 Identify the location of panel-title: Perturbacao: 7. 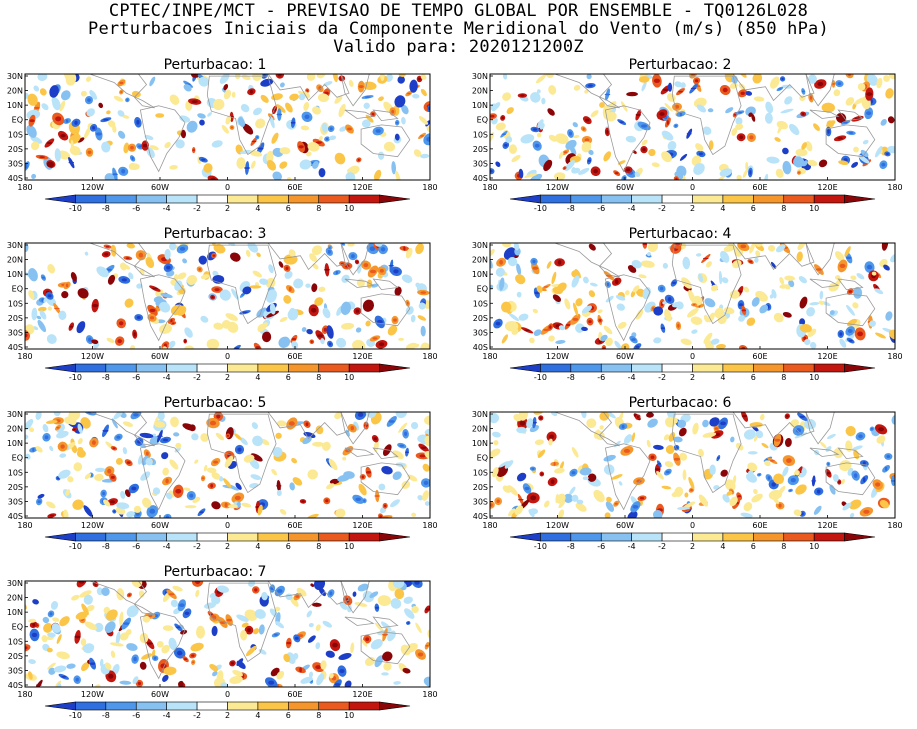
(215, 572).